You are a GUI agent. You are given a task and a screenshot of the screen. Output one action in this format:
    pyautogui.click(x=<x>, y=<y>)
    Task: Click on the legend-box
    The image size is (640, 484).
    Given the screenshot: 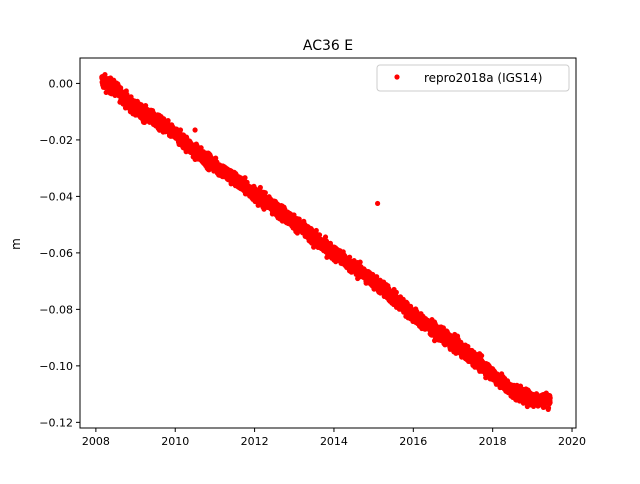 What is the action you would take?
    pyautogui.click(x=473, y=78)
    